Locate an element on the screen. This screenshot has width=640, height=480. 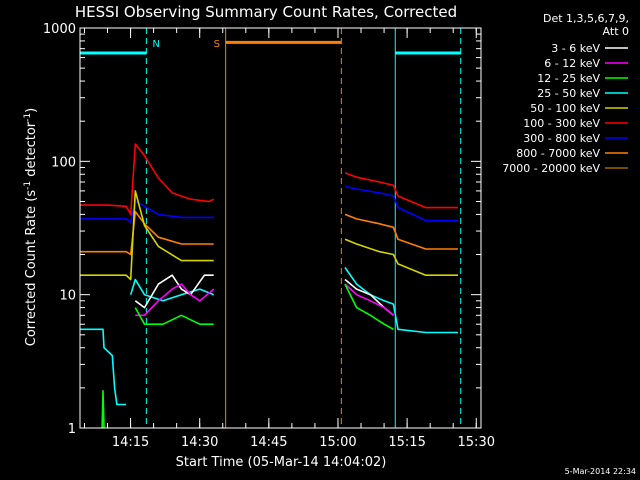
legend-label-3: 25 - 50 keV is located at coordinates (568, 93).